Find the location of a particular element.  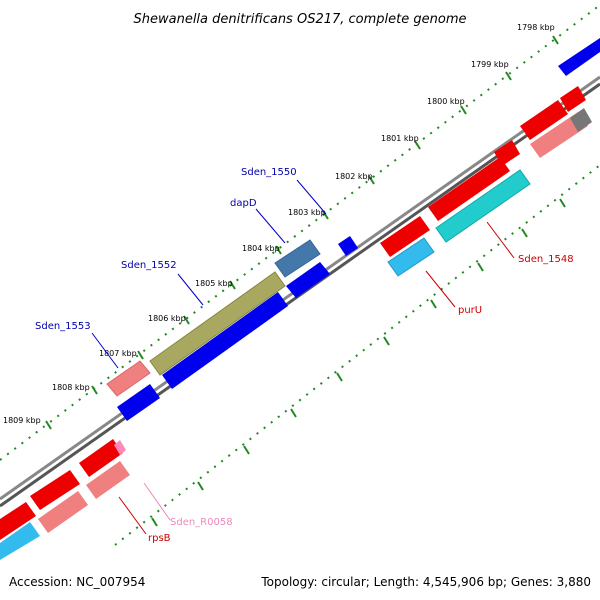

gene-label-sden-1548: Sden_1548 is located at coordinates (546, 259).